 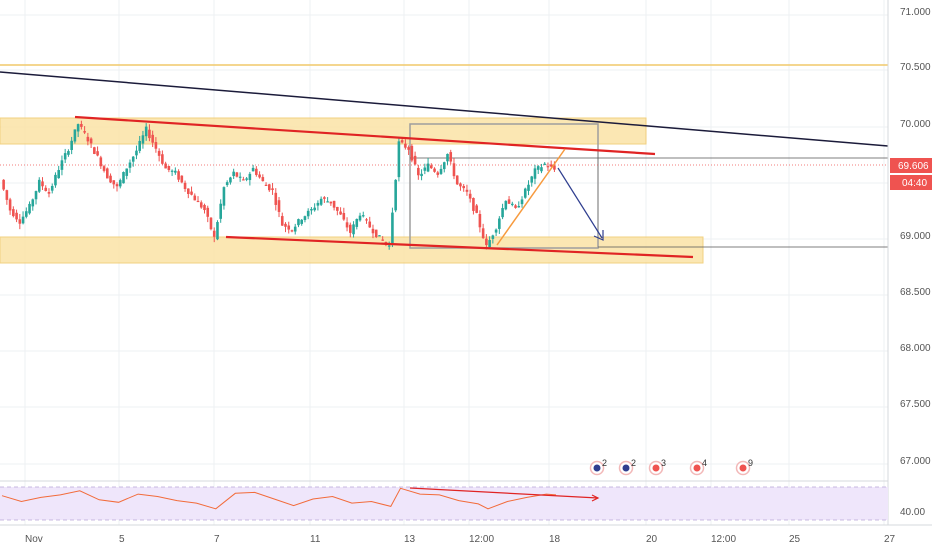 What do you see at coordinates (279, 498) in the screenshot?
I see `rsi-line` at bounding box center [279, 498].